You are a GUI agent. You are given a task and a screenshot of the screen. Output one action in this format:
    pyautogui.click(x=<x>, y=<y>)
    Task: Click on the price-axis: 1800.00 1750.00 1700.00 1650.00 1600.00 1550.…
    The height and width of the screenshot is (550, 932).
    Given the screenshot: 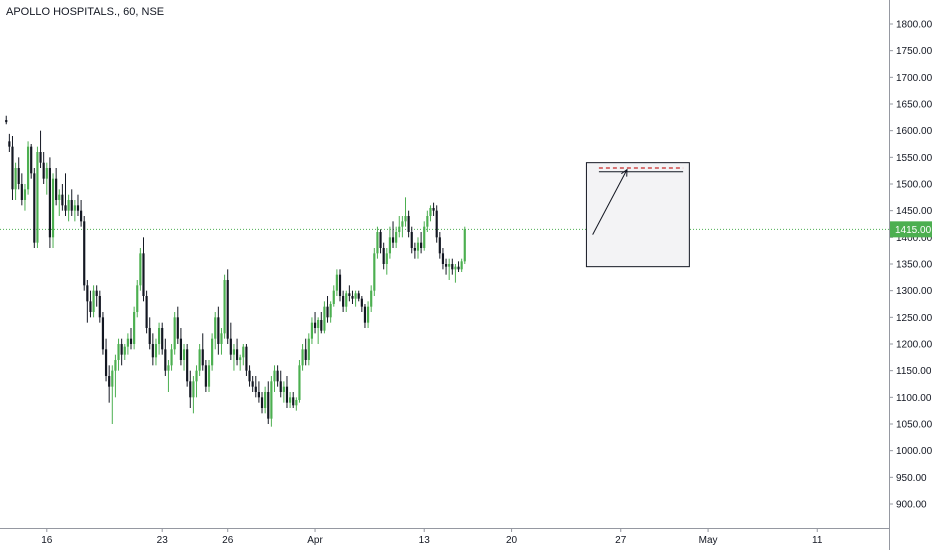 What is the action you would take?
    pyautogui.click(x=910, y=265)
    